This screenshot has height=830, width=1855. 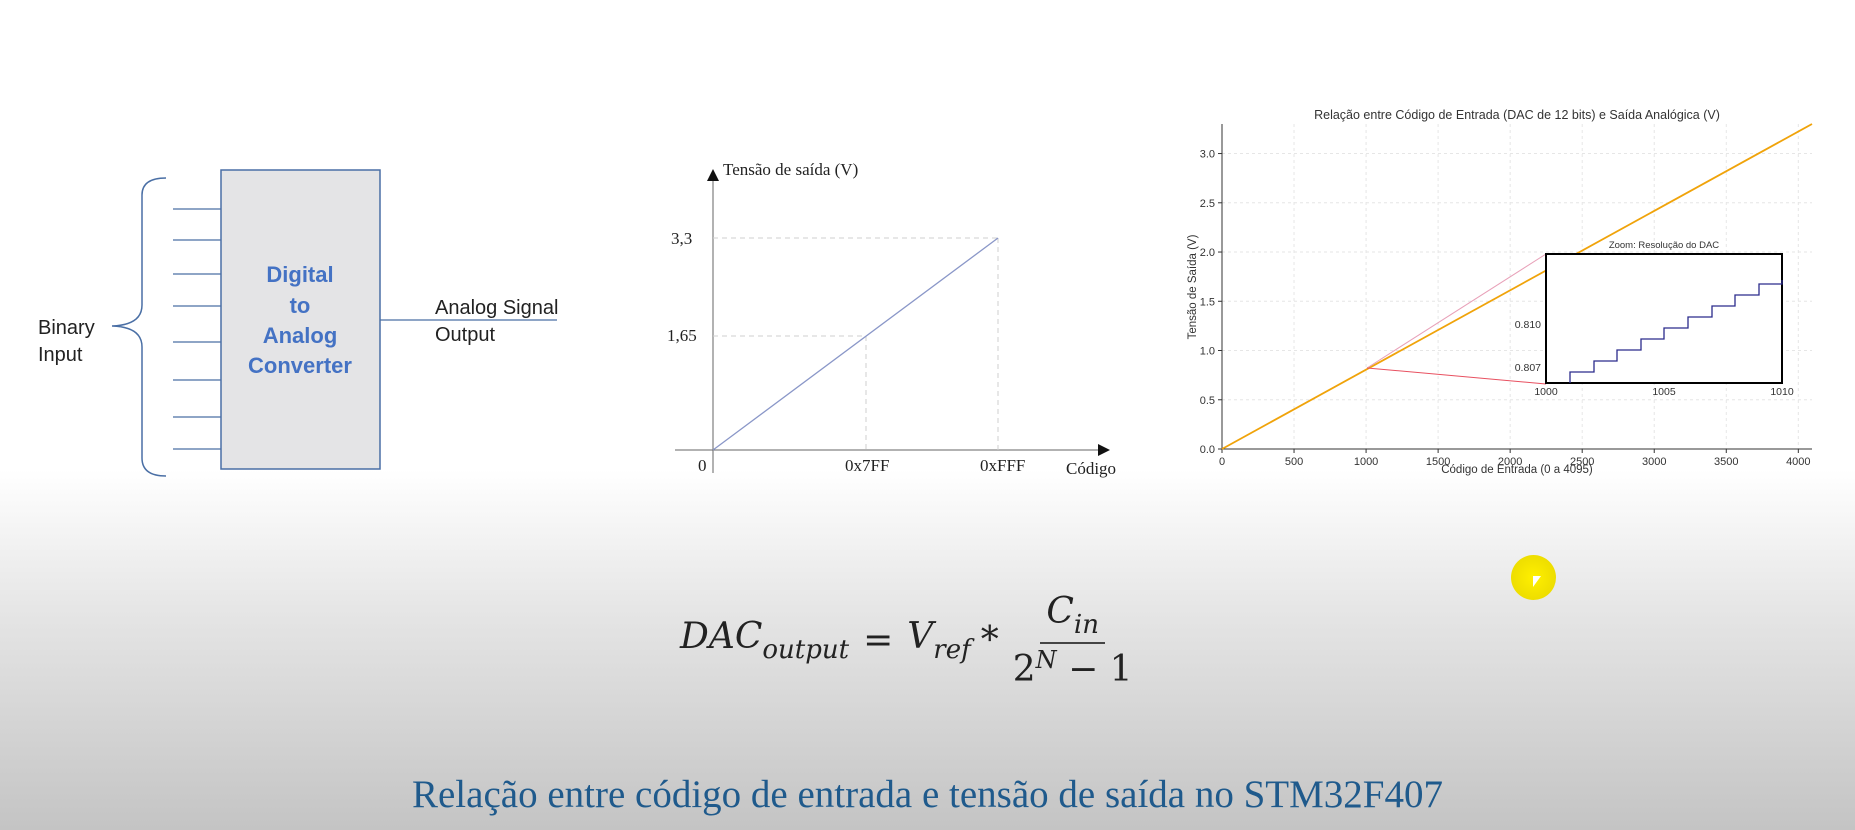 What do you see at coordinates (682, 335) in the screenshot?
I see `simple-ytick-1v65: 1,65` at bounding box center [682, 335].